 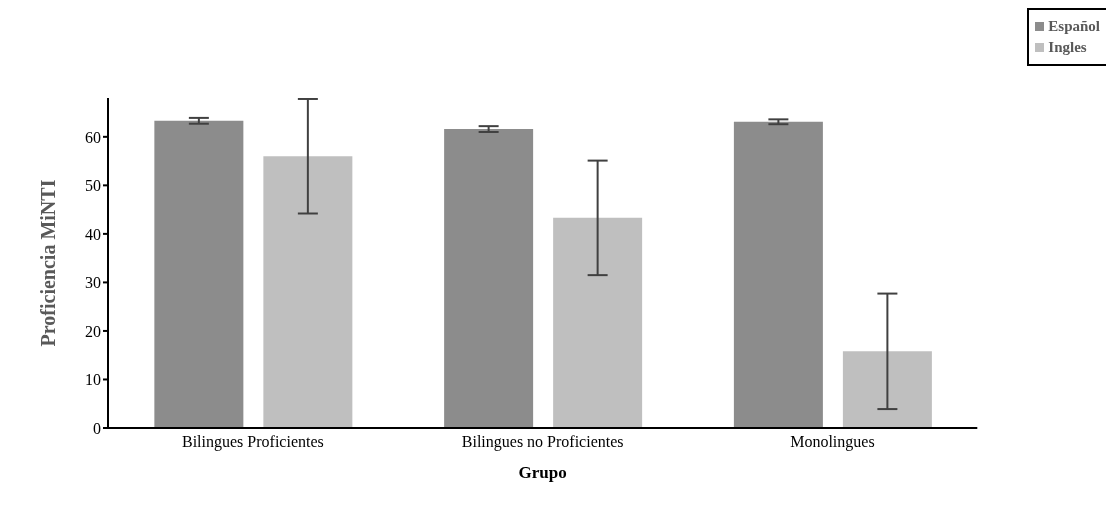 I want to click on legend-label: Español, so click(x=1074, y=26).